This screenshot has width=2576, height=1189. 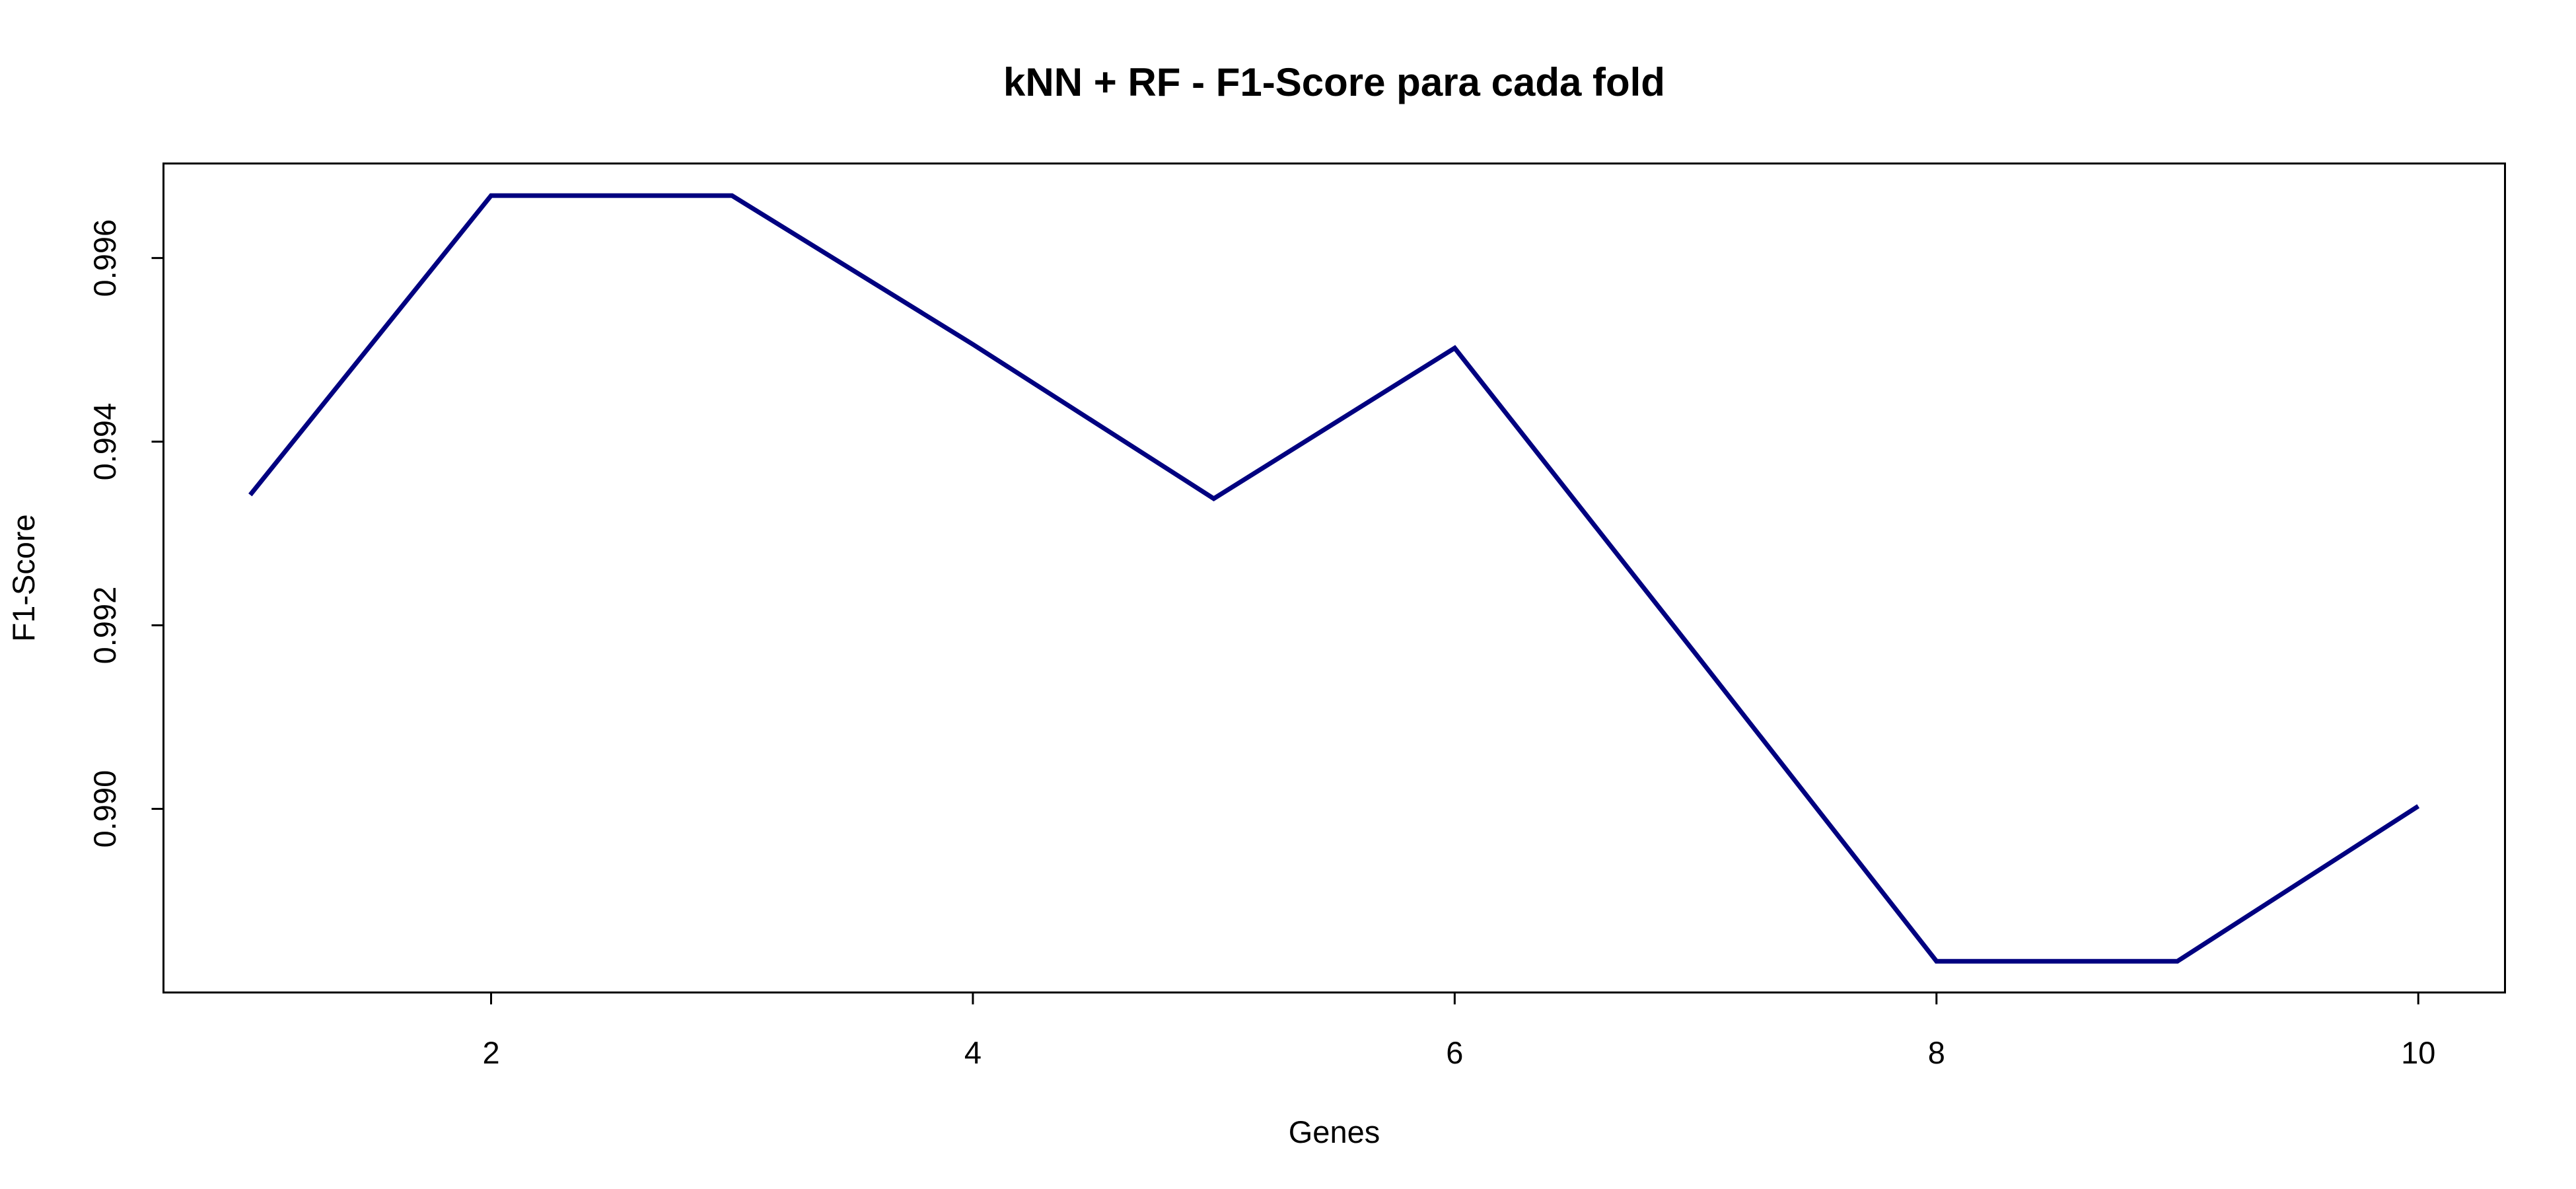 I want to click on y-tick-label: 0.990, so click(x=105, y=809).